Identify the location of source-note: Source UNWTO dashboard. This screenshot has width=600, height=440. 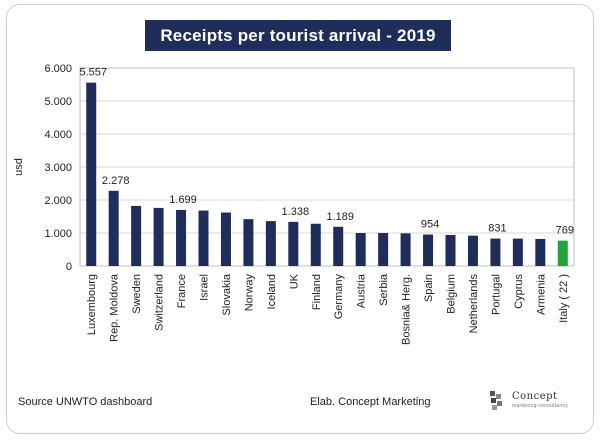
(85, 402).